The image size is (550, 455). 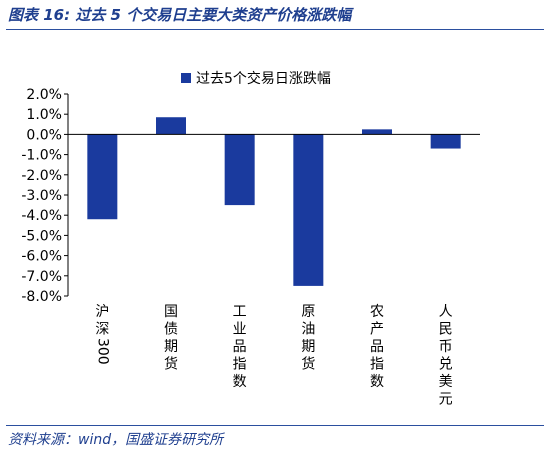 I want to click on x-tick-label: 原, so click(x=308, y=312).